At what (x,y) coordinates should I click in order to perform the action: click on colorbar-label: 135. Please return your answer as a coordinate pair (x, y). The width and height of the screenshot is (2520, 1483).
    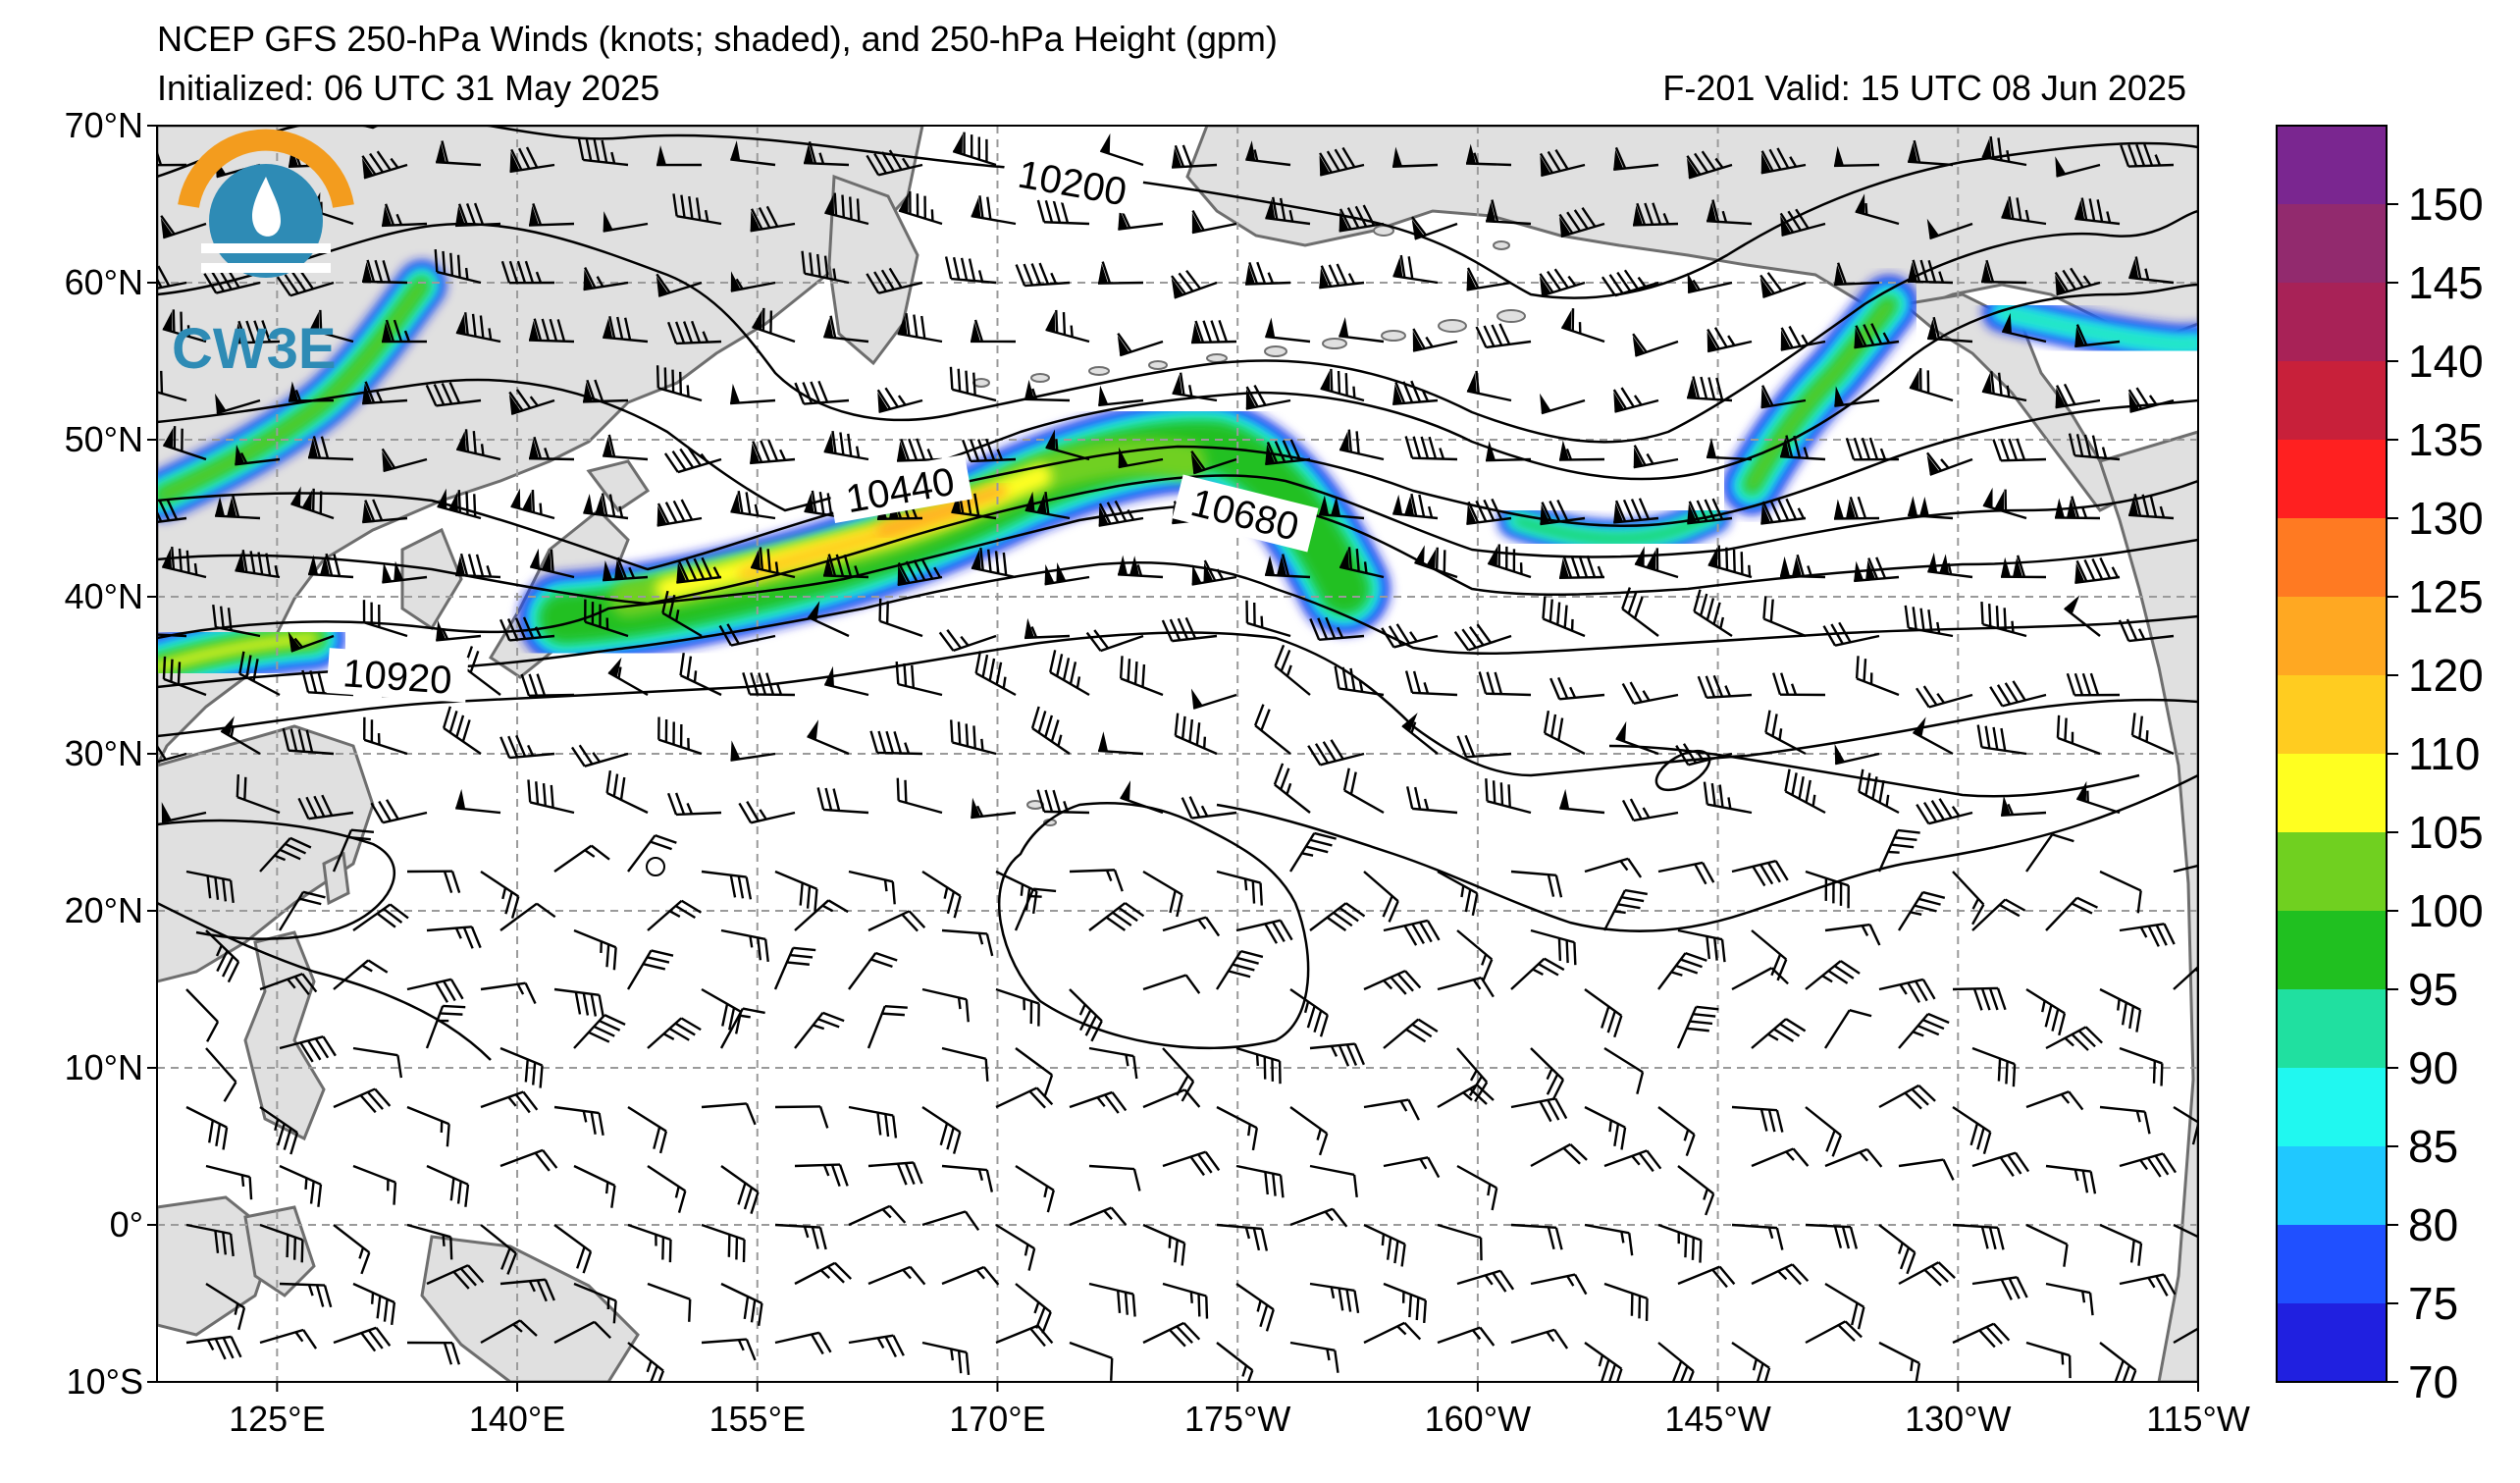
    Looking at the image, I should click on (2446, 439).